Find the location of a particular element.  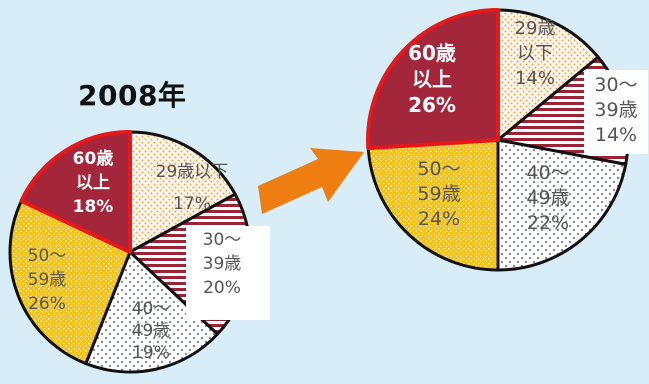

chart-1-label-3-line-3: 19% is located at coordinates (151, 353).